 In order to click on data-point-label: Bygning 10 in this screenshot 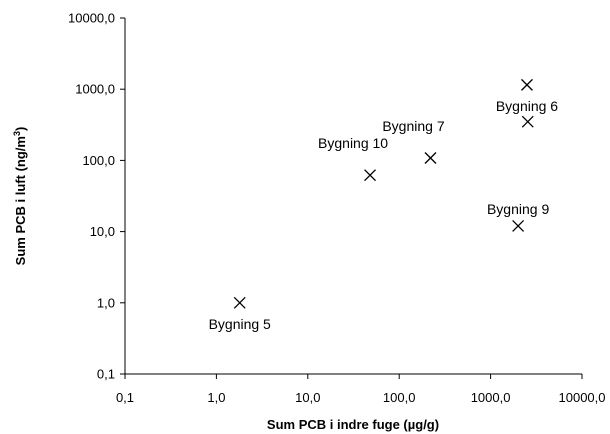, I will do `click(353, 143)`.